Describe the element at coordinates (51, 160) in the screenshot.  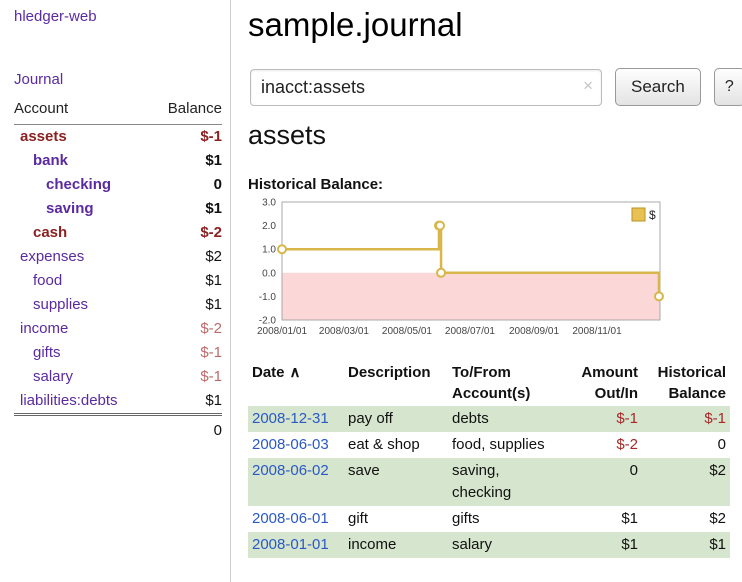
I see `account-link: bank` at that location.